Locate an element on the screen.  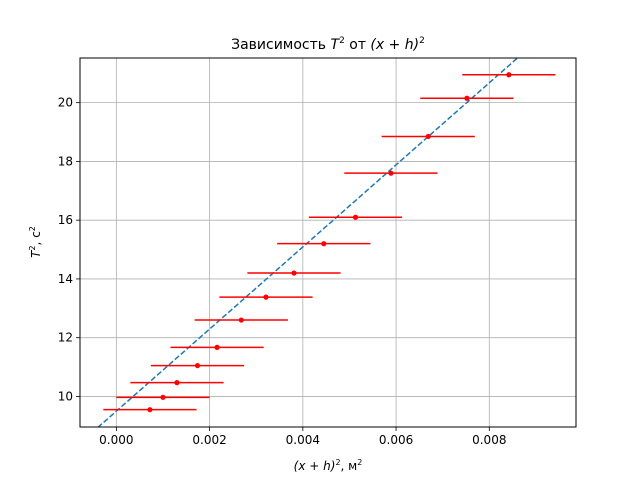
x-tick-label: 0.008 is located at coordinates (489, 440).